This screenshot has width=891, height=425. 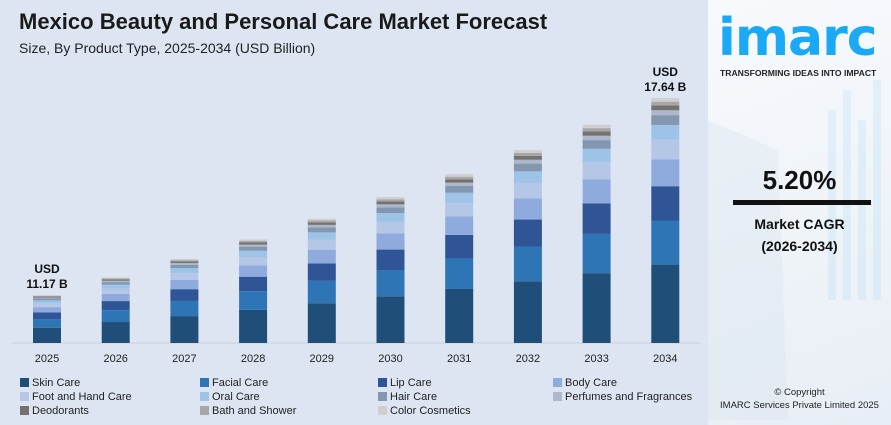 I want to click on company-name: IMARC Services Private Limited 2025, so click(x=799, y=405).